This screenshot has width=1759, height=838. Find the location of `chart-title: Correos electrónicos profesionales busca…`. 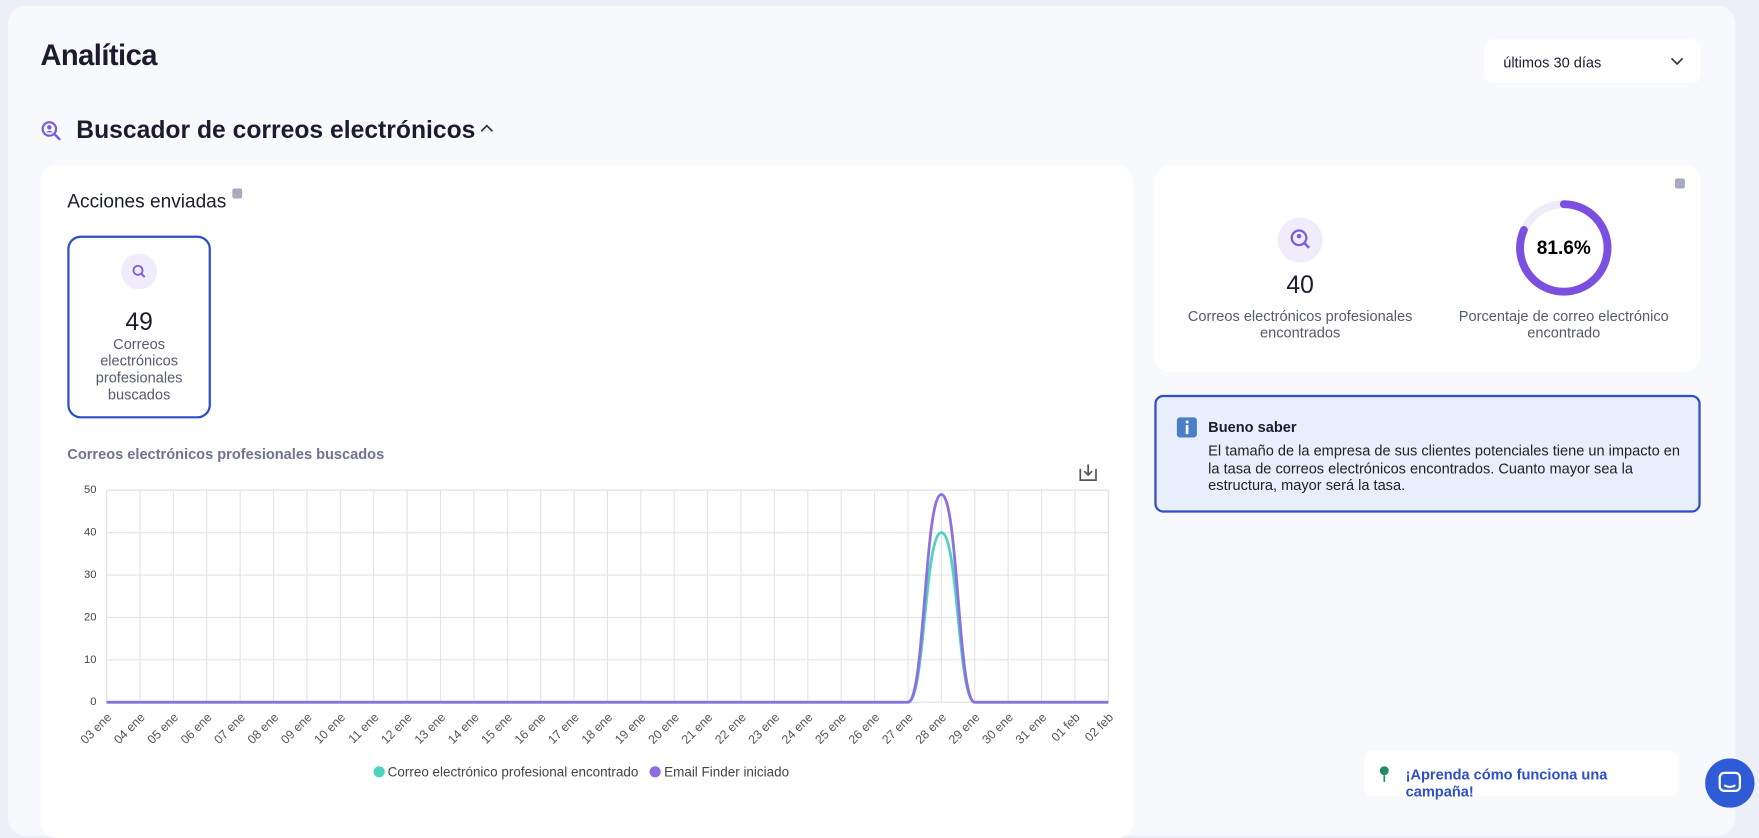

chart-title: Correos electrónicos profesionales busca… is located at coordinates (226, 454).